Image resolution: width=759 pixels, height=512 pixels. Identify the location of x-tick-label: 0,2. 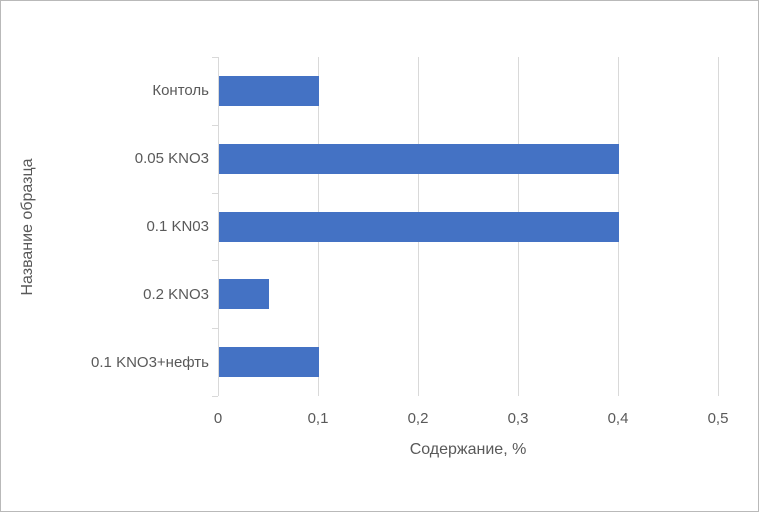
(418, 418).